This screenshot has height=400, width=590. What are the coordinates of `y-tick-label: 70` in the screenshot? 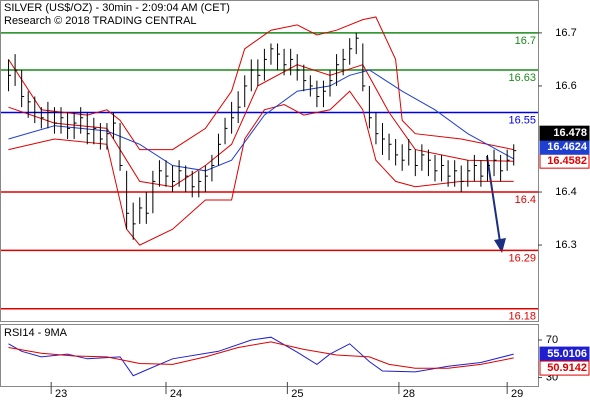 It's located at (552, 340).